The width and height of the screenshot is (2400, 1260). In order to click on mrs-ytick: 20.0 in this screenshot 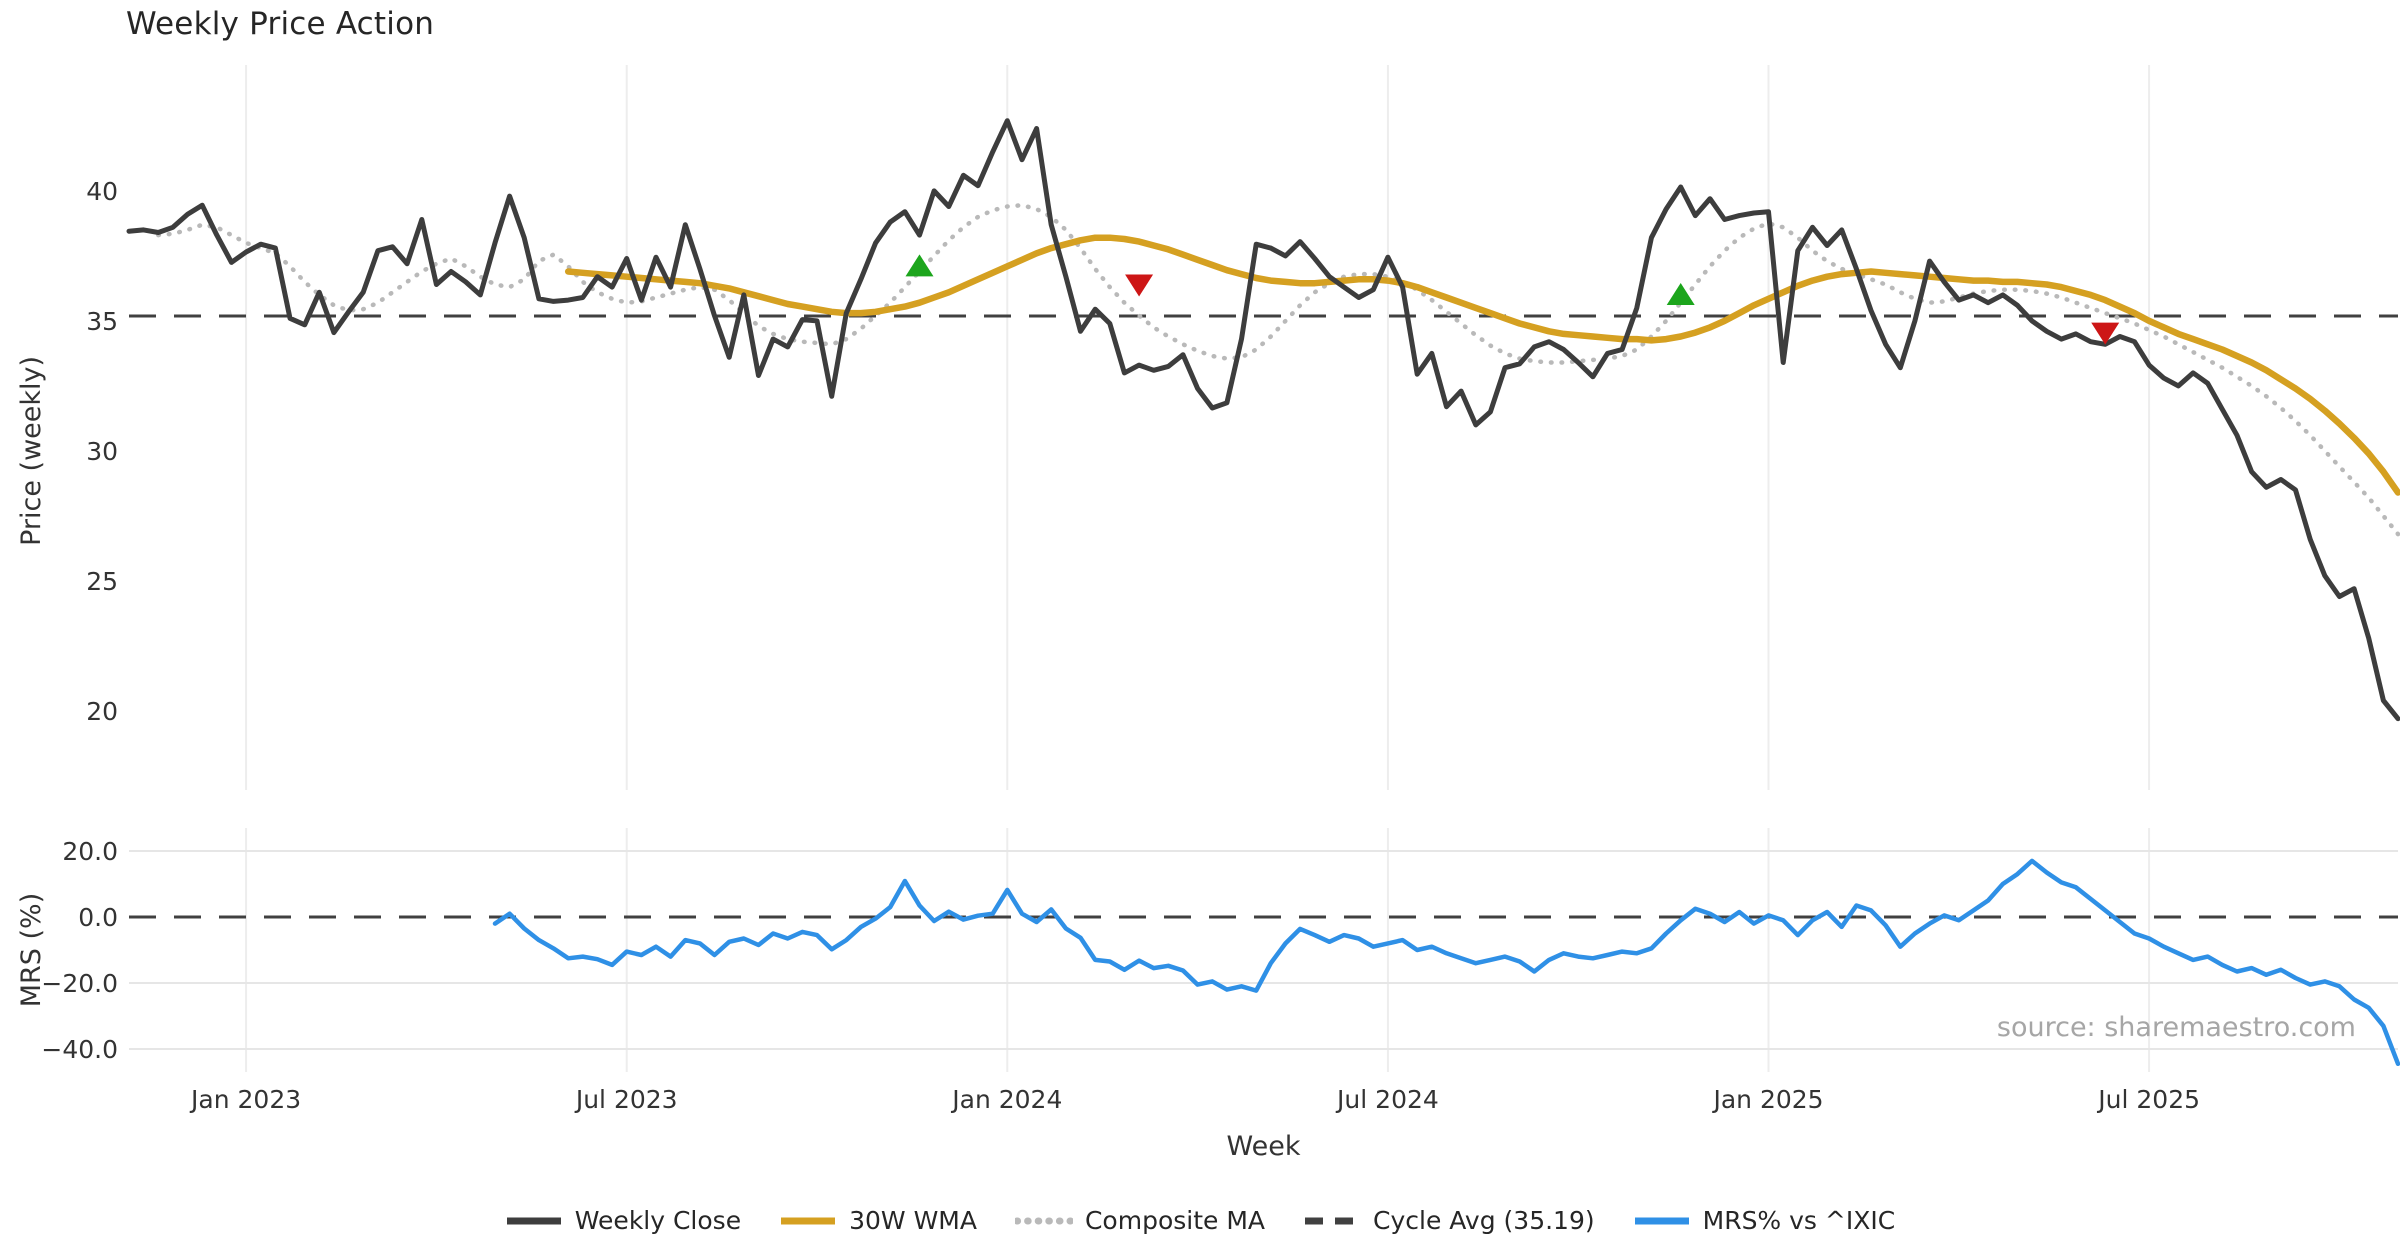, I will do `click(90, 851)`.